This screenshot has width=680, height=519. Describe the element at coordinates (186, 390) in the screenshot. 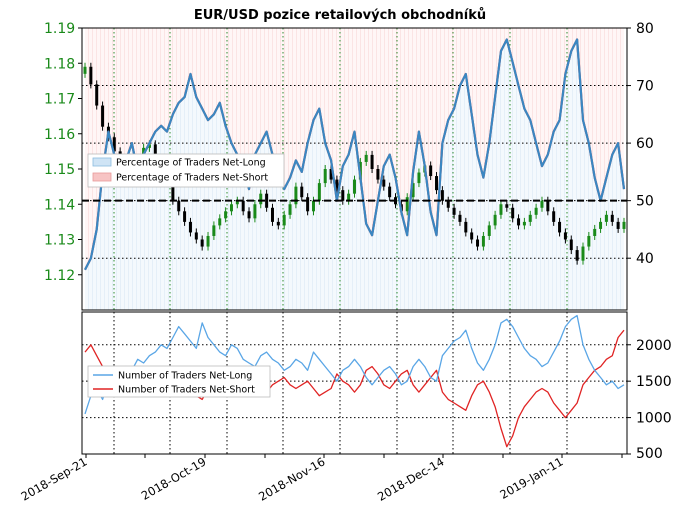

I see `legend-label-num-short: Number of Traders Net-Short` at that location.